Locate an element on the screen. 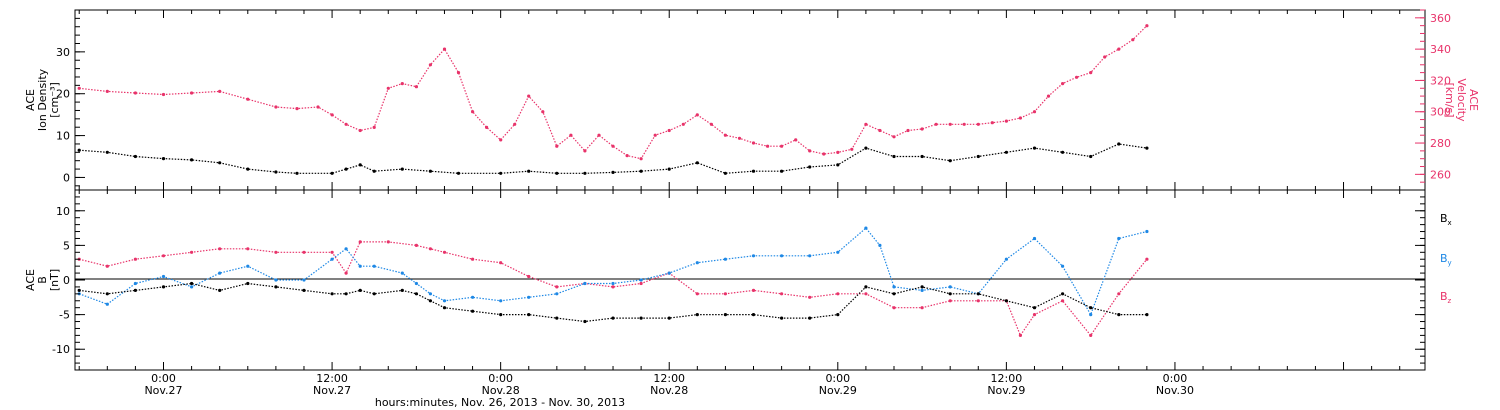 This screenshot has width=1500, height=410. legend: Bx By Bz is located at coordinates (1446, 258).